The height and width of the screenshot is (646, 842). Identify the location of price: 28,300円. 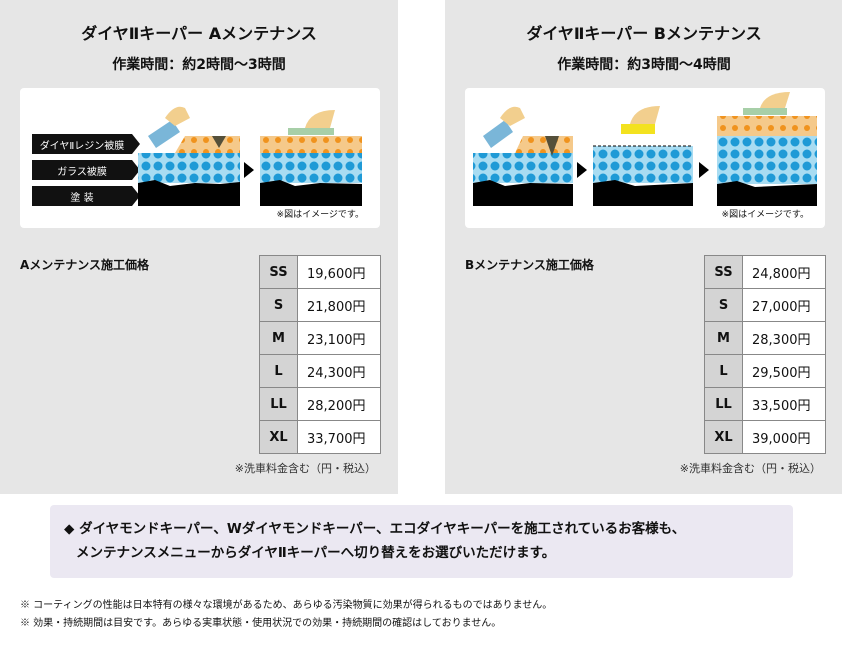
(784, 338).